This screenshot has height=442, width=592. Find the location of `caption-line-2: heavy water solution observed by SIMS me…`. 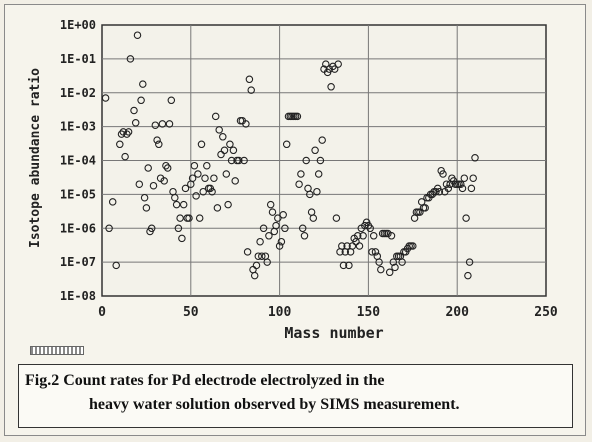

caption-line-2: heavy water solution observed by SIMS me… is located at coordinates (274, 404).